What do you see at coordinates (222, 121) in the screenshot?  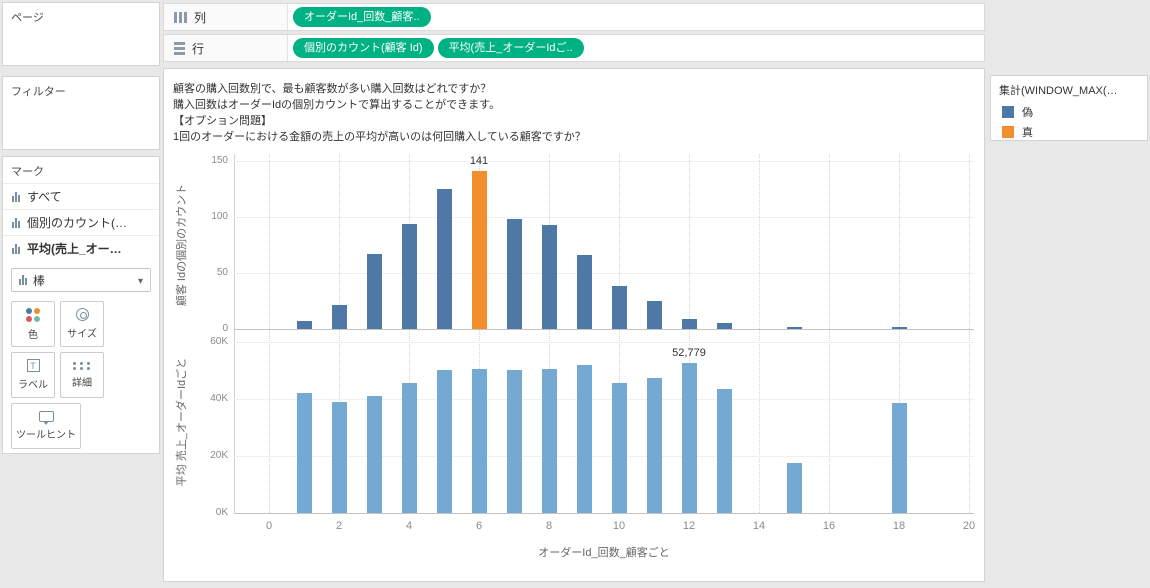 I see `question-line-3: 【オプション問題】` at bounding box center [222, 121].